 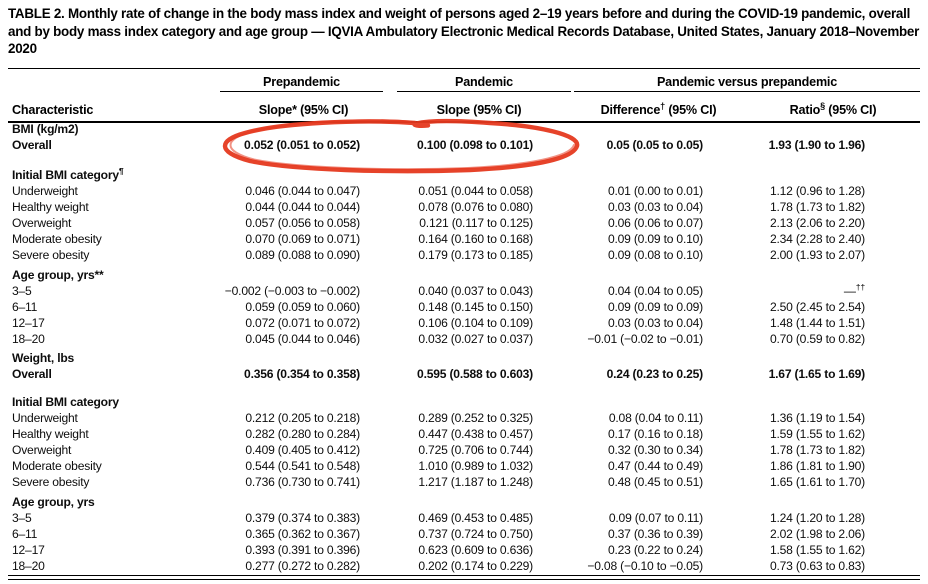 I want to click on section-label: Weight, lbs, so click(x=43, y=358).